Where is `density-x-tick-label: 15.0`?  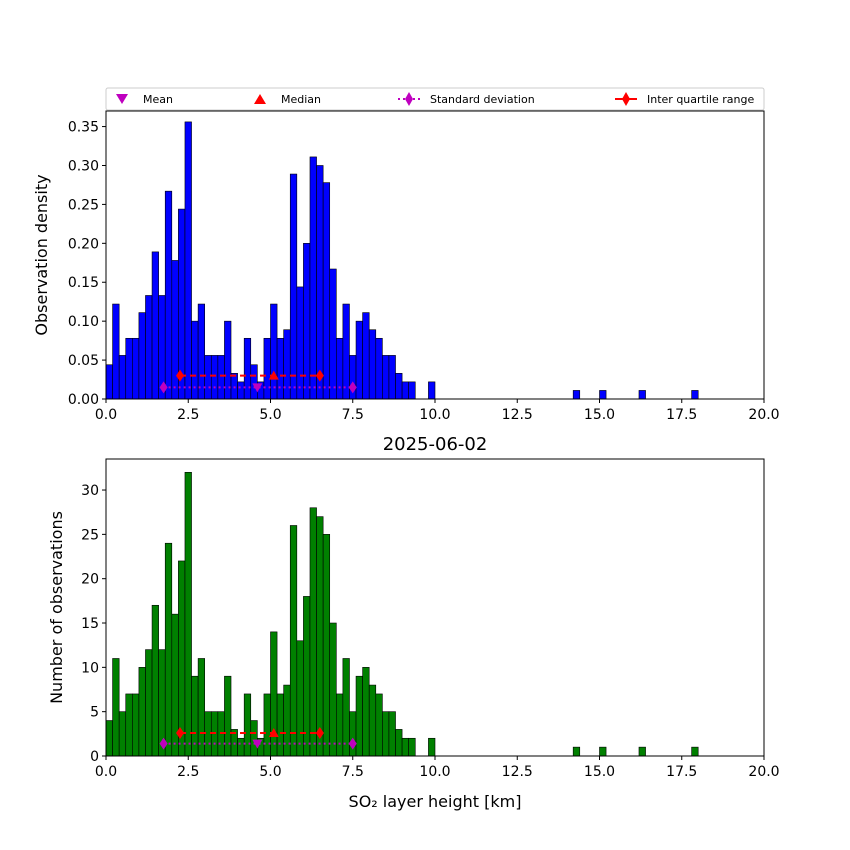
density-x-tick-label: 15.0 is located at coordinates (599, 415).